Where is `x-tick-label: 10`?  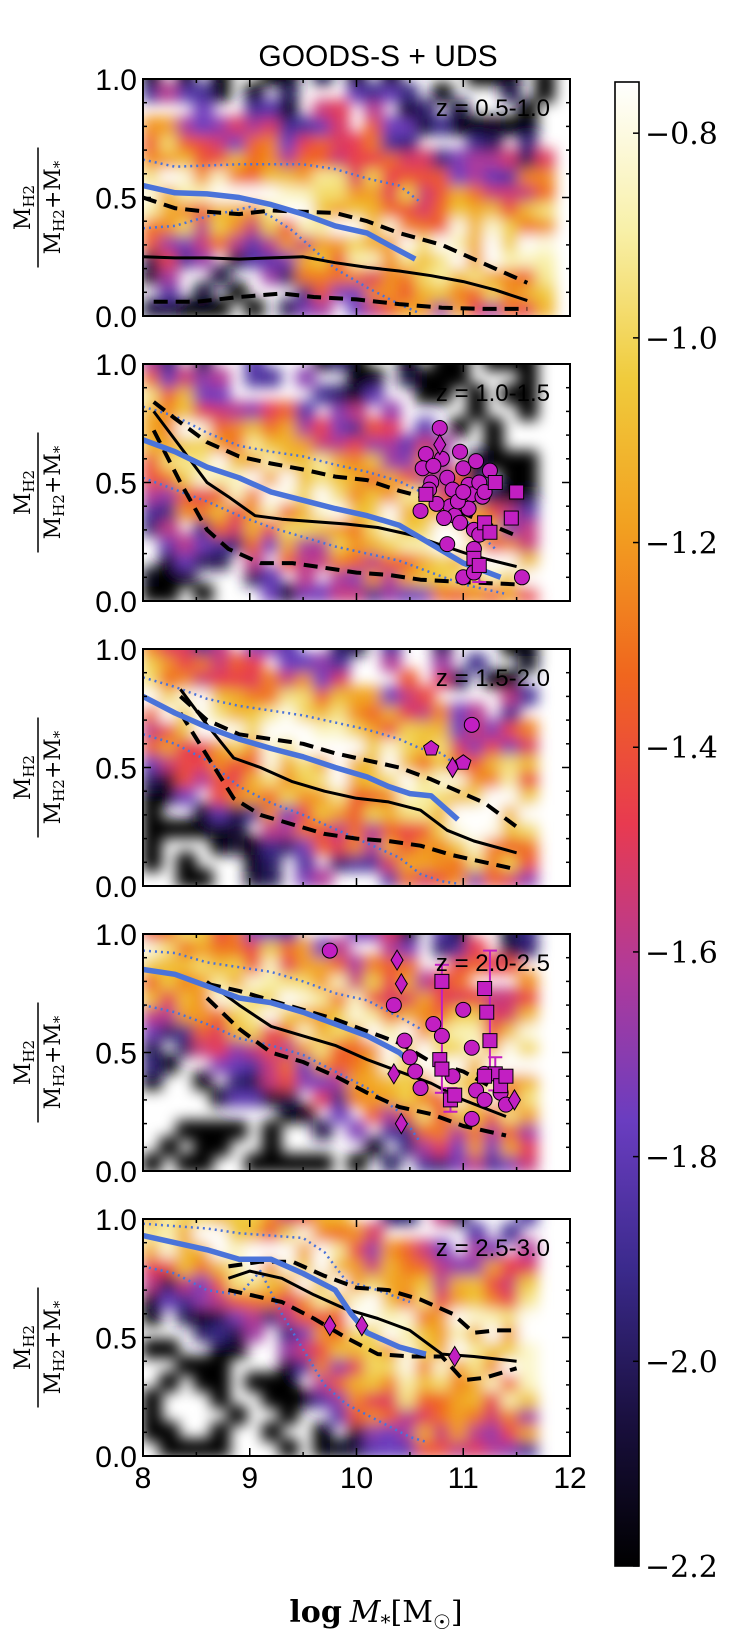
x-tick-label: 10 is located at coordinates (356, 1478).